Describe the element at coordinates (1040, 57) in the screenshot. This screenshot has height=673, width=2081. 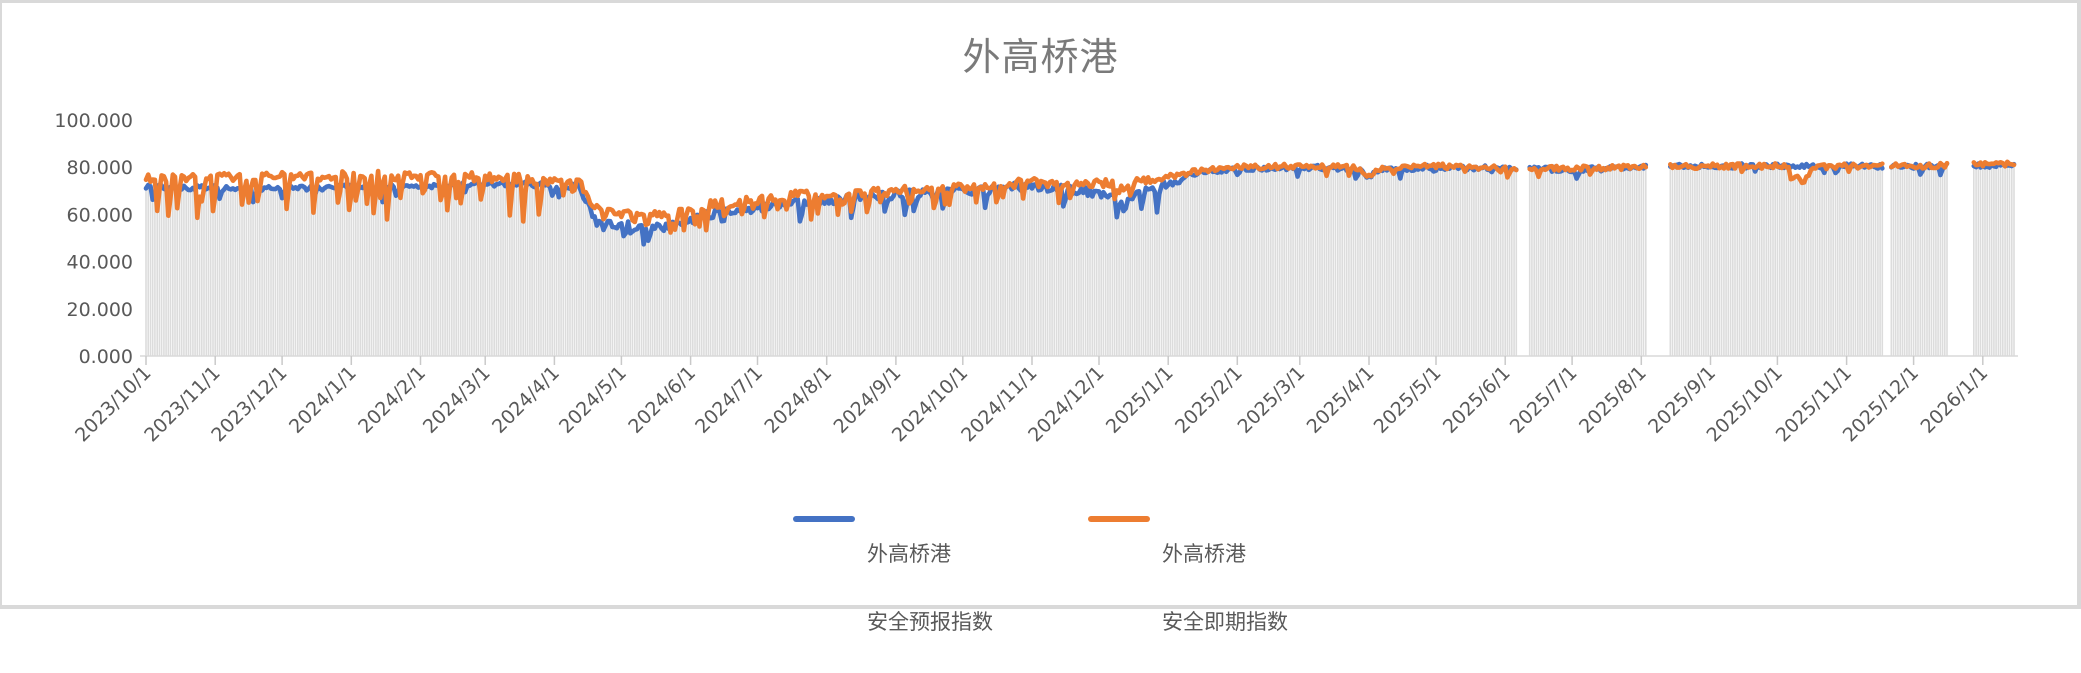
I see `chart-title: 外高桥港` at that location.